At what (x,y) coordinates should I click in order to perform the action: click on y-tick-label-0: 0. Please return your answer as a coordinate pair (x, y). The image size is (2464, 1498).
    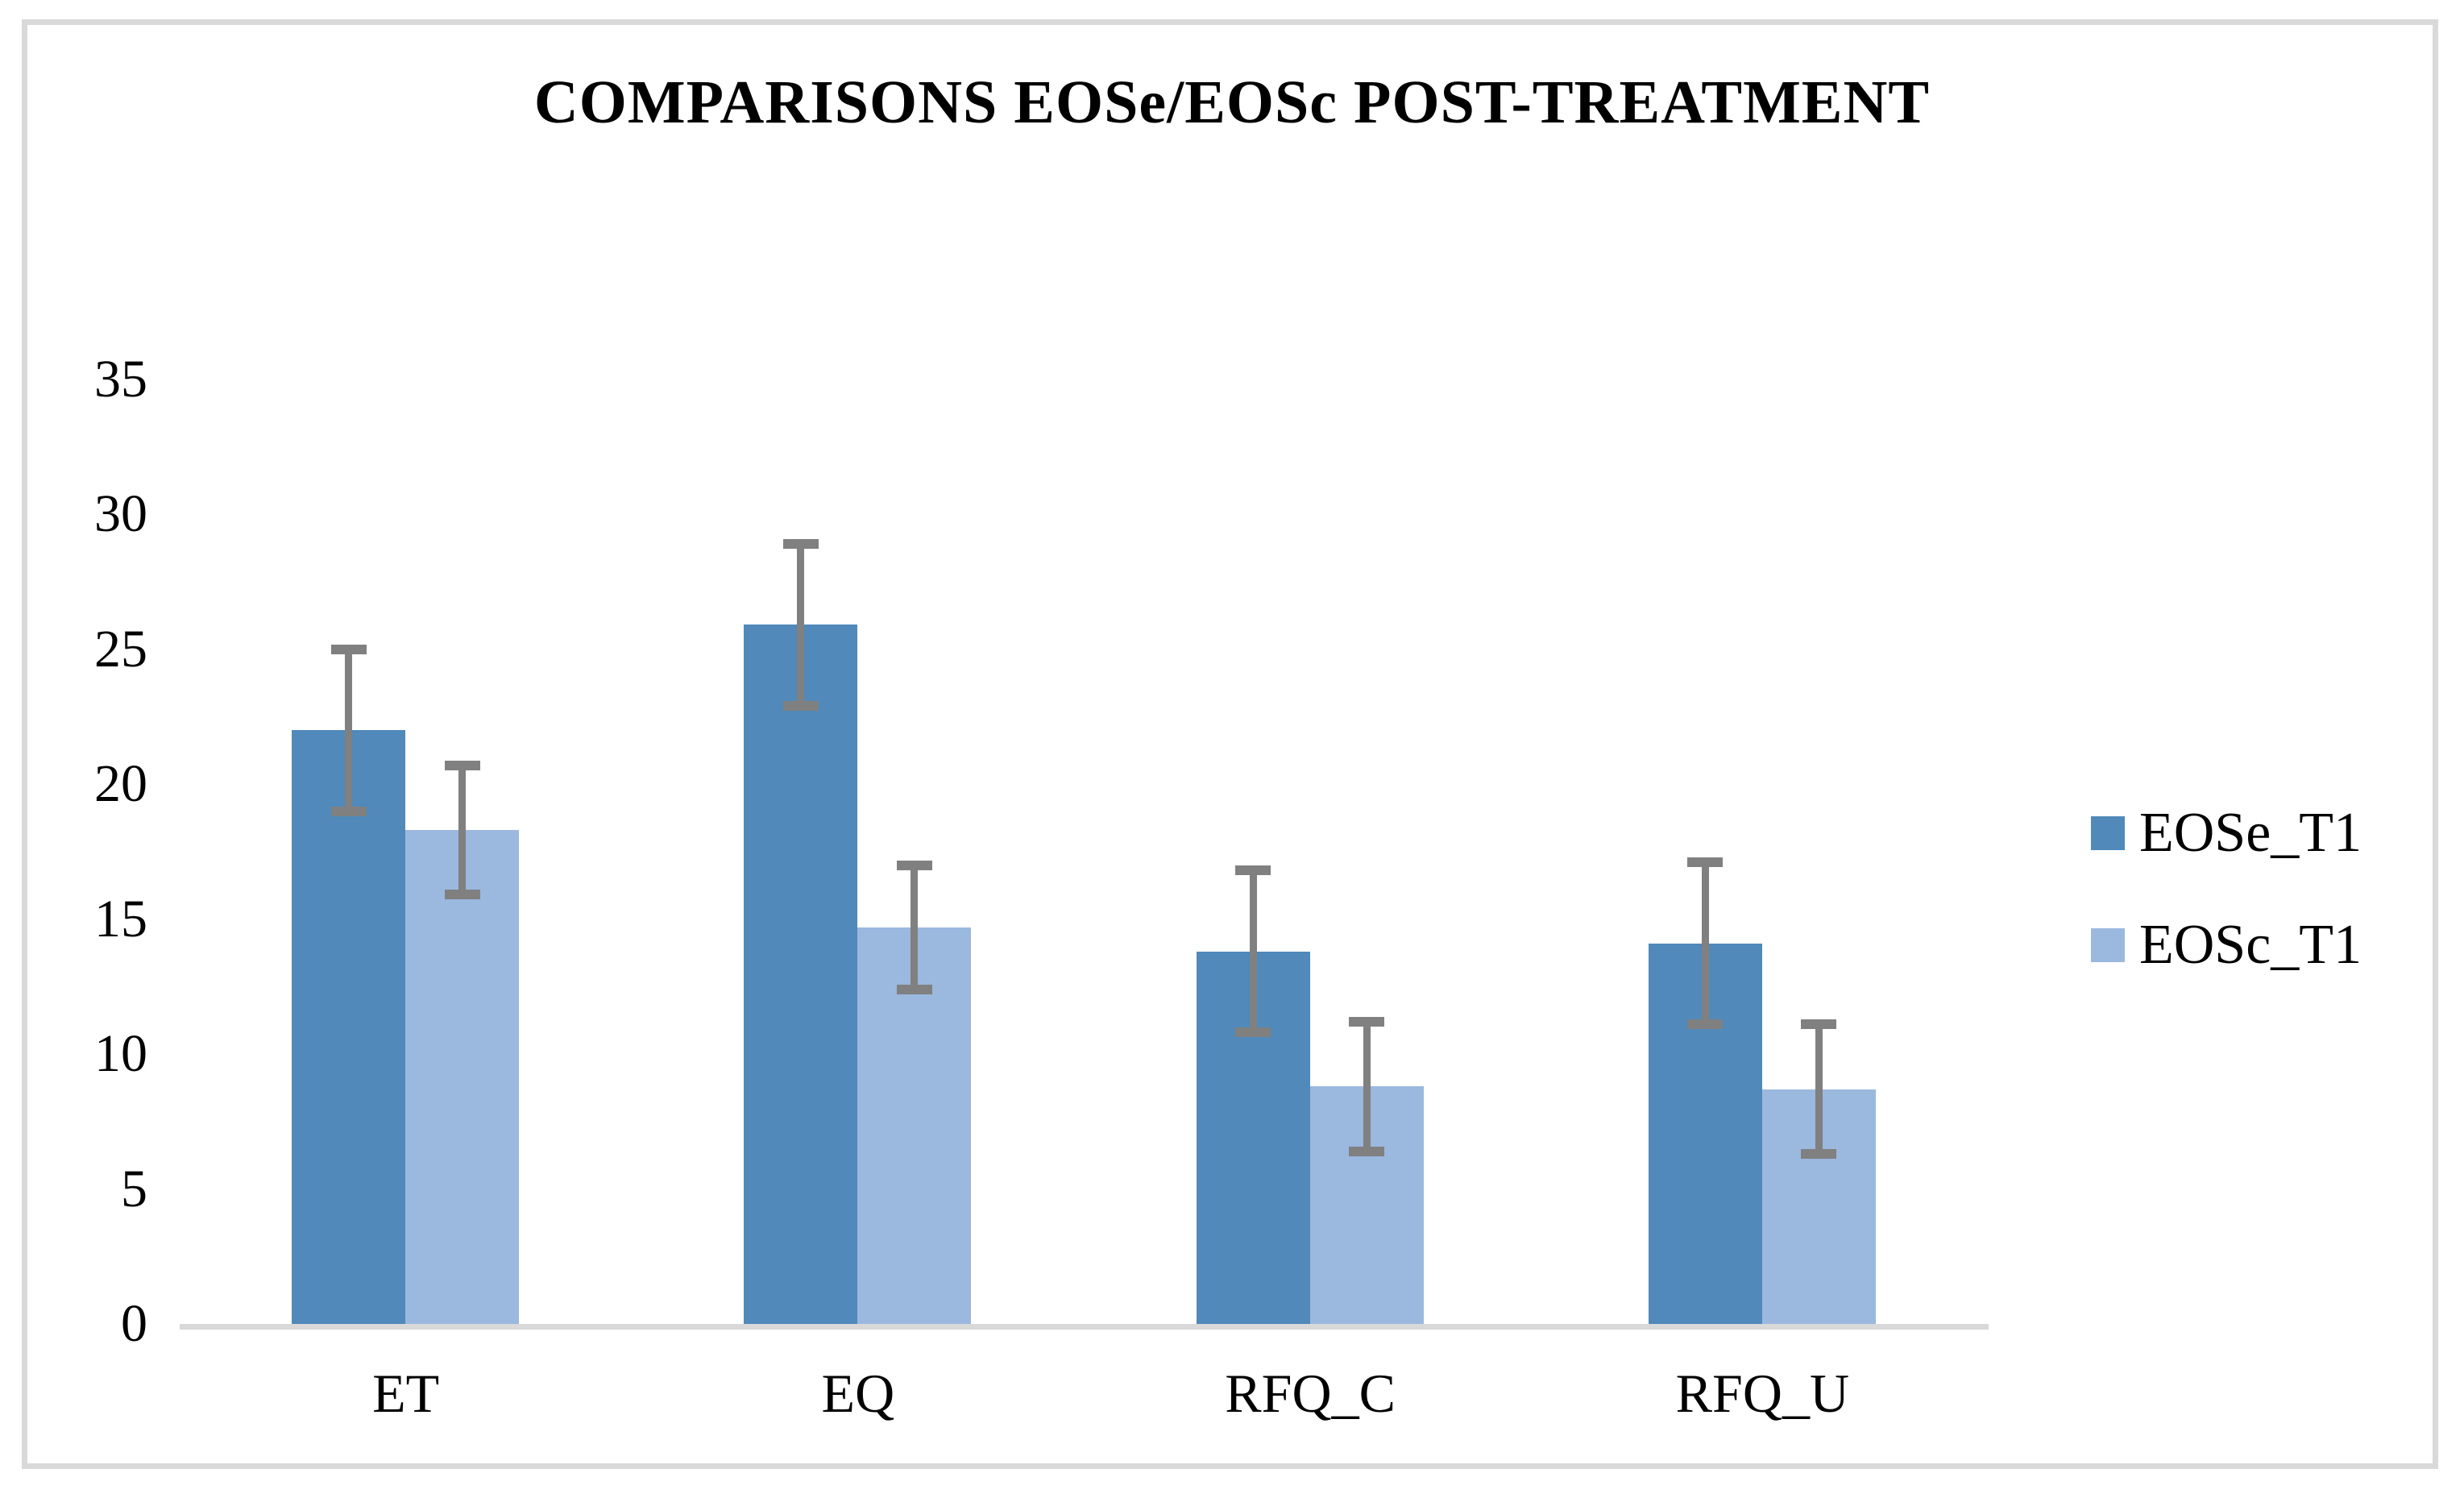
    Looking at the image, I should click on (134, 1323).